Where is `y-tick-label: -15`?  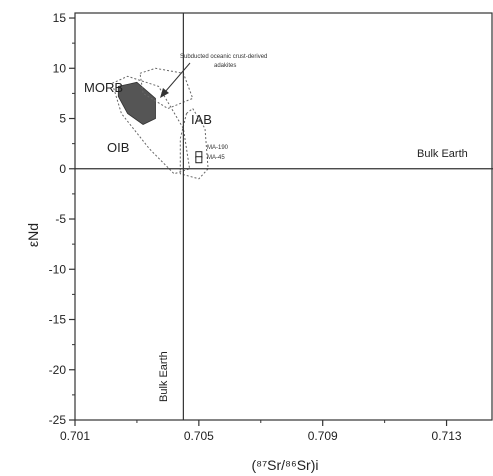 y-tick-label: -15 is located at coordinates (58, 320).